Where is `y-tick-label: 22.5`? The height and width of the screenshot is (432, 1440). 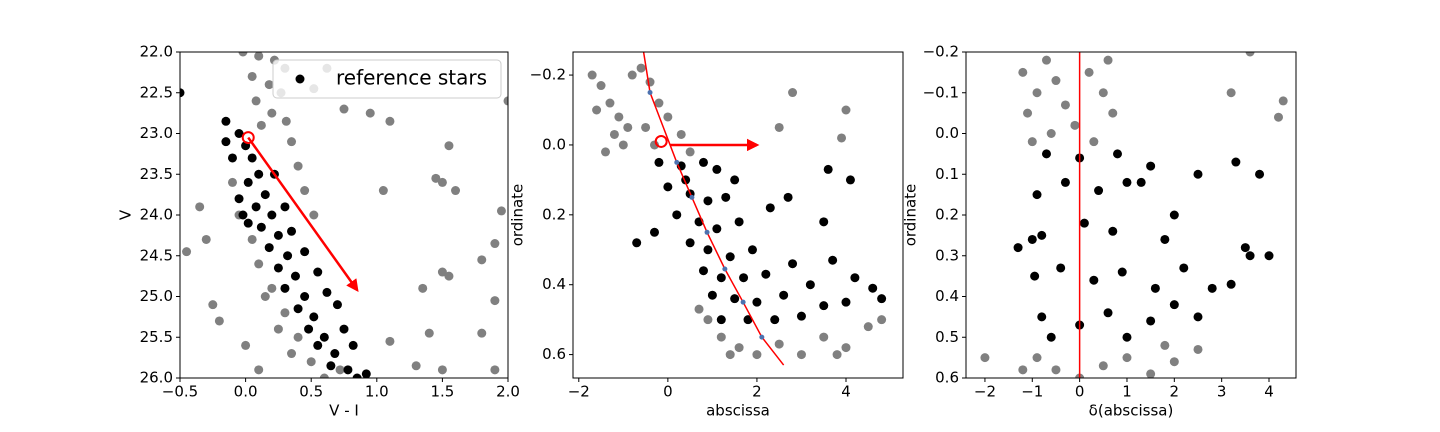 y-tick-label: 22.5 is located at coordinates (156, 92).